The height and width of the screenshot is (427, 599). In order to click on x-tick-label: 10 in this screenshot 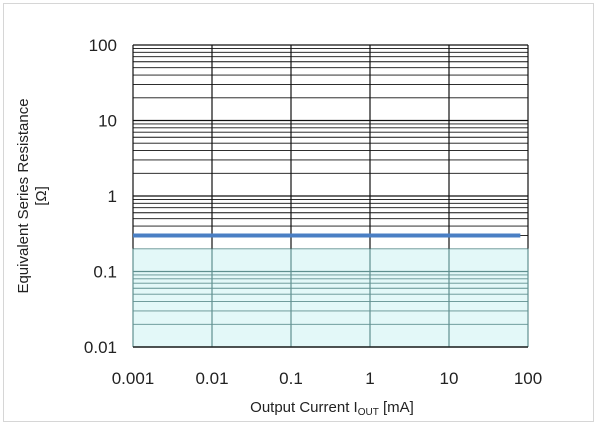, I will do `click(449, 378)`.